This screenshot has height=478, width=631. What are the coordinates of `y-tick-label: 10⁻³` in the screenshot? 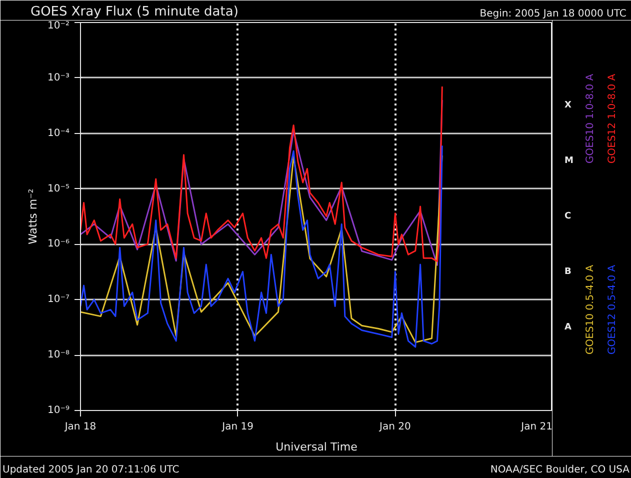 It's located at (58, 78).